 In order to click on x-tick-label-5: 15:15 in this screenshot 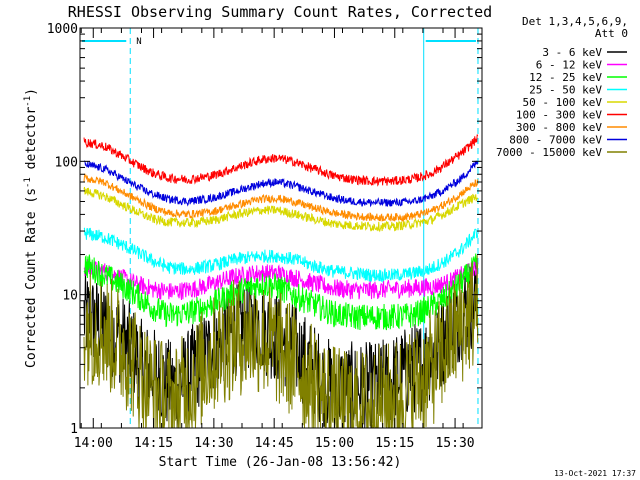, I will do `click(394, 443)`.